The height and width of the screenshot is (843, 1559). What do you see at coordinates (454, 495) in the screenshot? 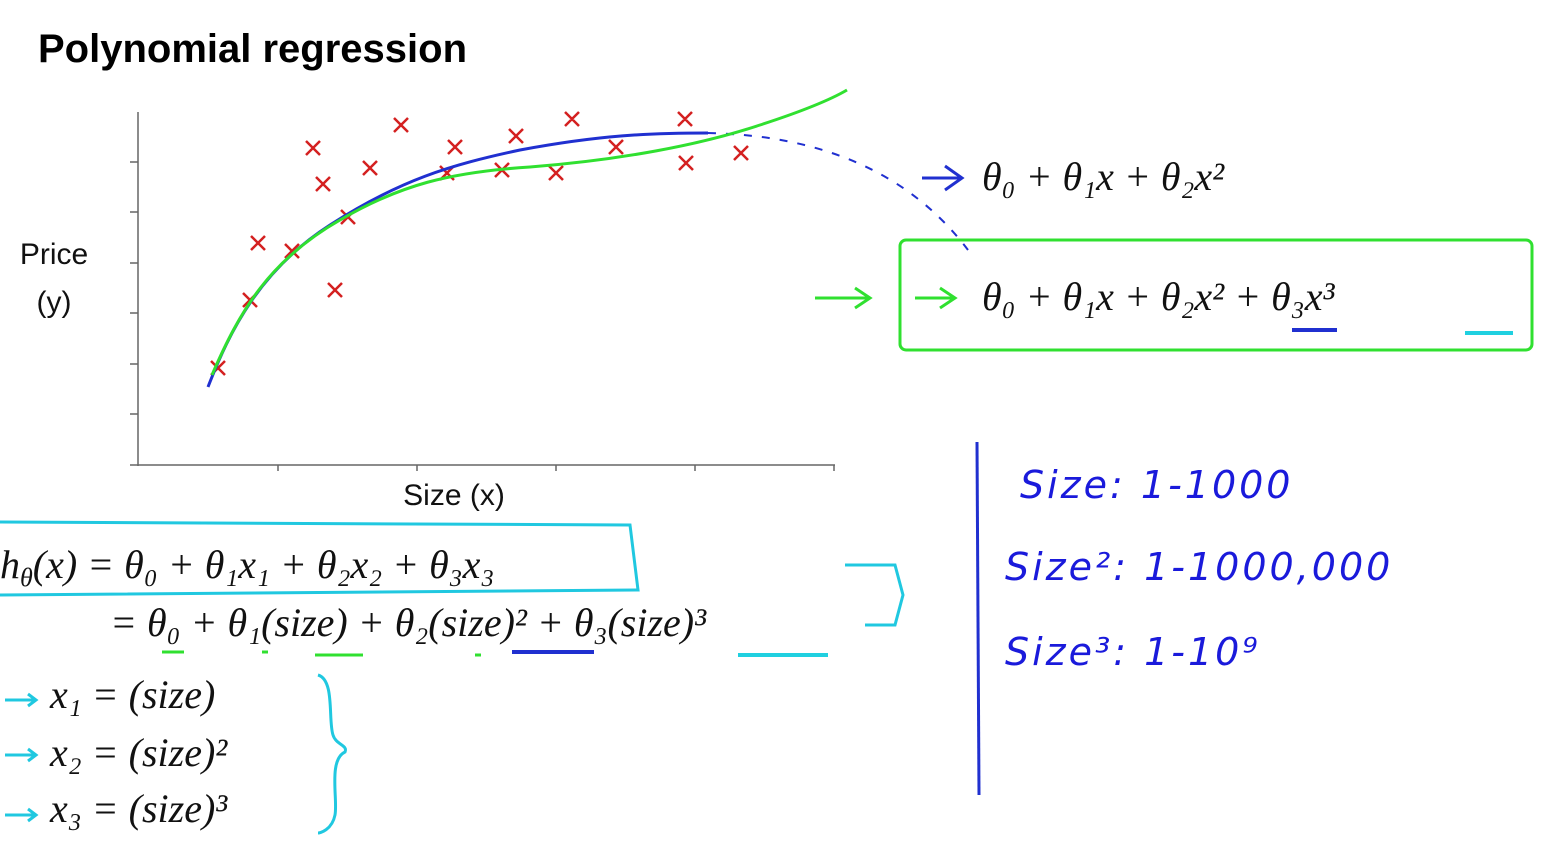
I see `x-label: Size (x)` at bounding box center [454, 495].